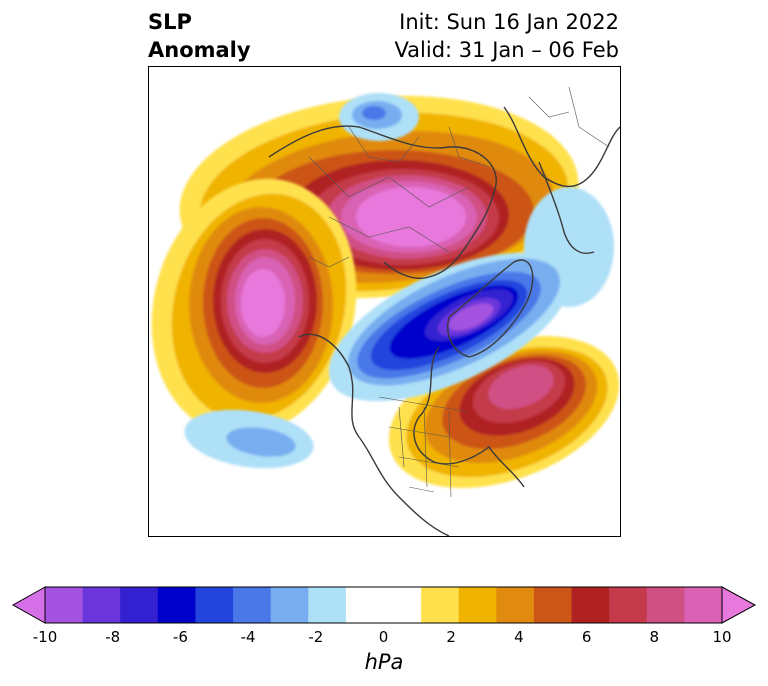 This screenshot has height=686, width=768. What do you see at coordinates (451, 637) in the screenshot?
I see `colorbar-tick-label: 2` at bounding box center [451, 637].